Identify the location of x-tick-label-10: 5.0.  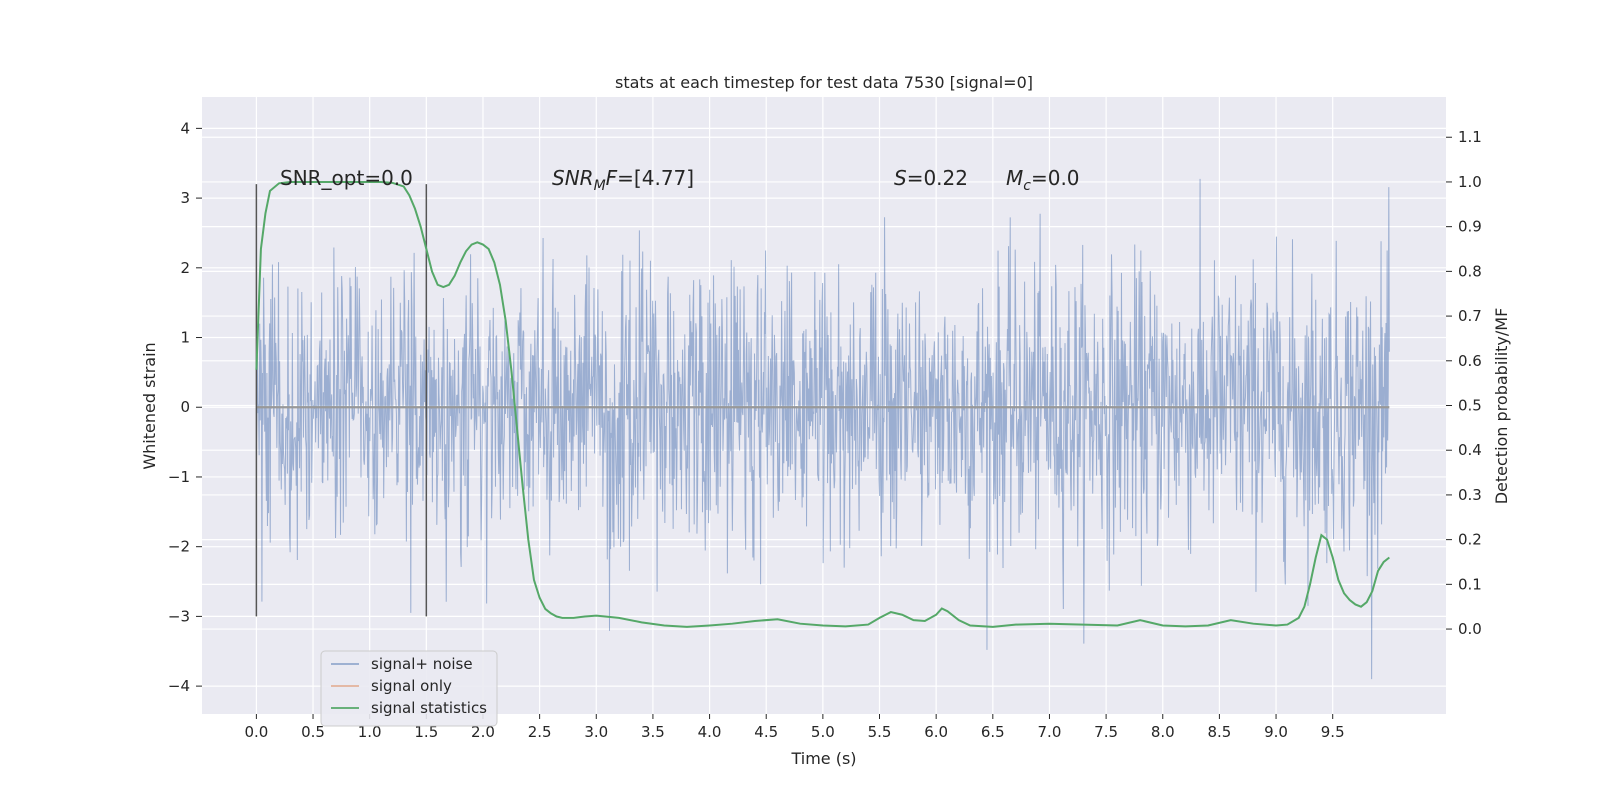
(823, 732).